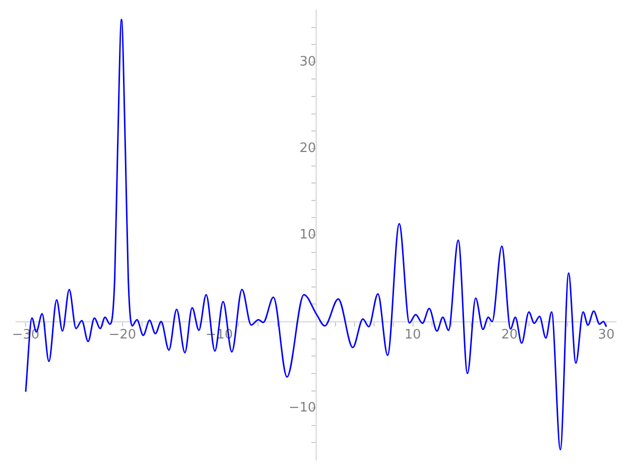 Image resolution: width=627 pixels, height=470 pixels. I want to click on y-tick-label: 10, so click(307, 234).